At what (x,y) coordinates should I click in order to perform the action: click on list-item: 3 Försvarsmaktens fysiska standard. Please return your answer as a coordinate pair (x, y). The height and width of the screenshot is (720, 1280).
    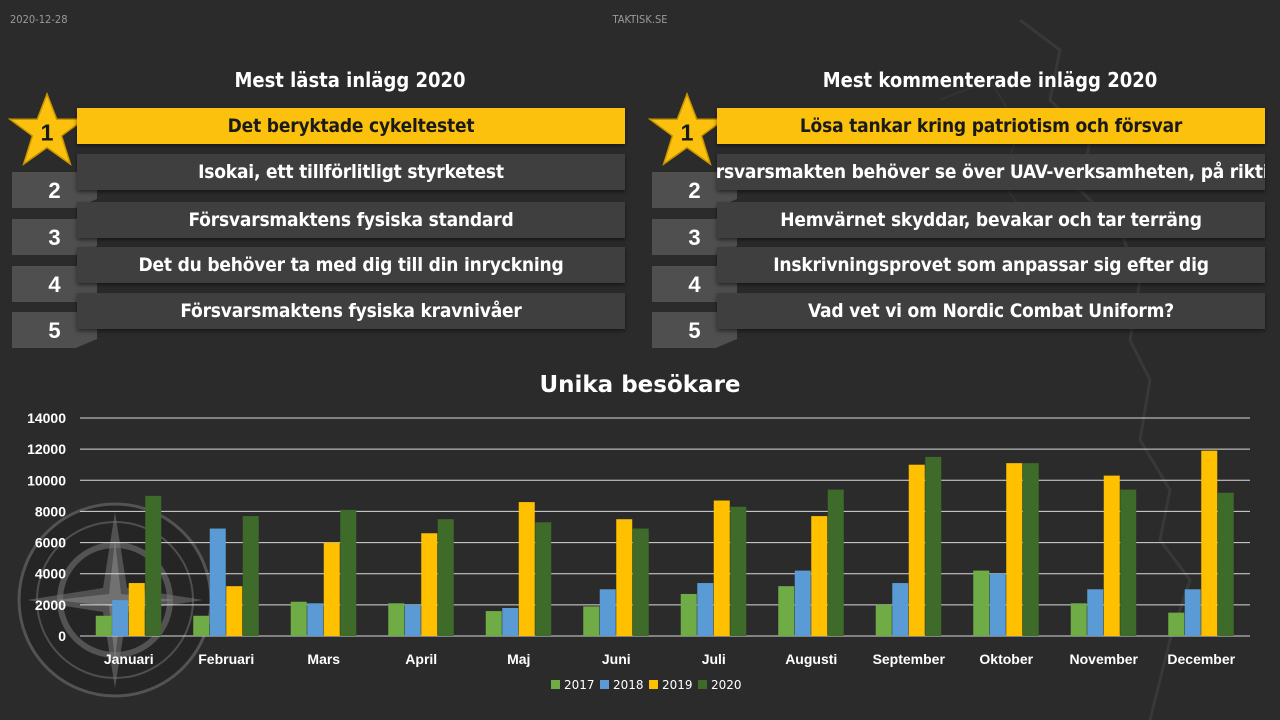
    Looking at the image, I should click on (312, 228).